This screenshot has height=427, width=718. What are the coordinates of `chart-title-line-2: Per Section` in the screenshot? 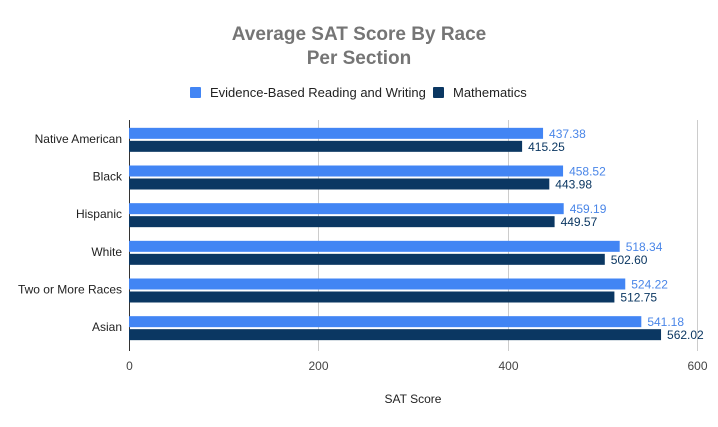 It's located at (359, 58).